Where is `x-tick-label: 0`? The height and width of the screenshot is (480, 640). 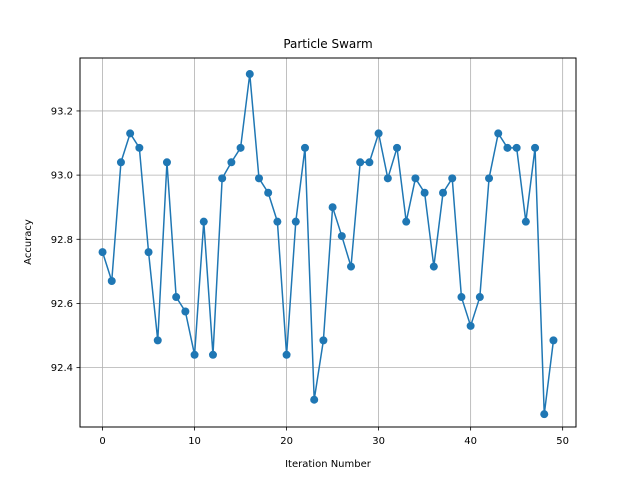
x-tick-label: 0 is located at coordinates (102, 441).